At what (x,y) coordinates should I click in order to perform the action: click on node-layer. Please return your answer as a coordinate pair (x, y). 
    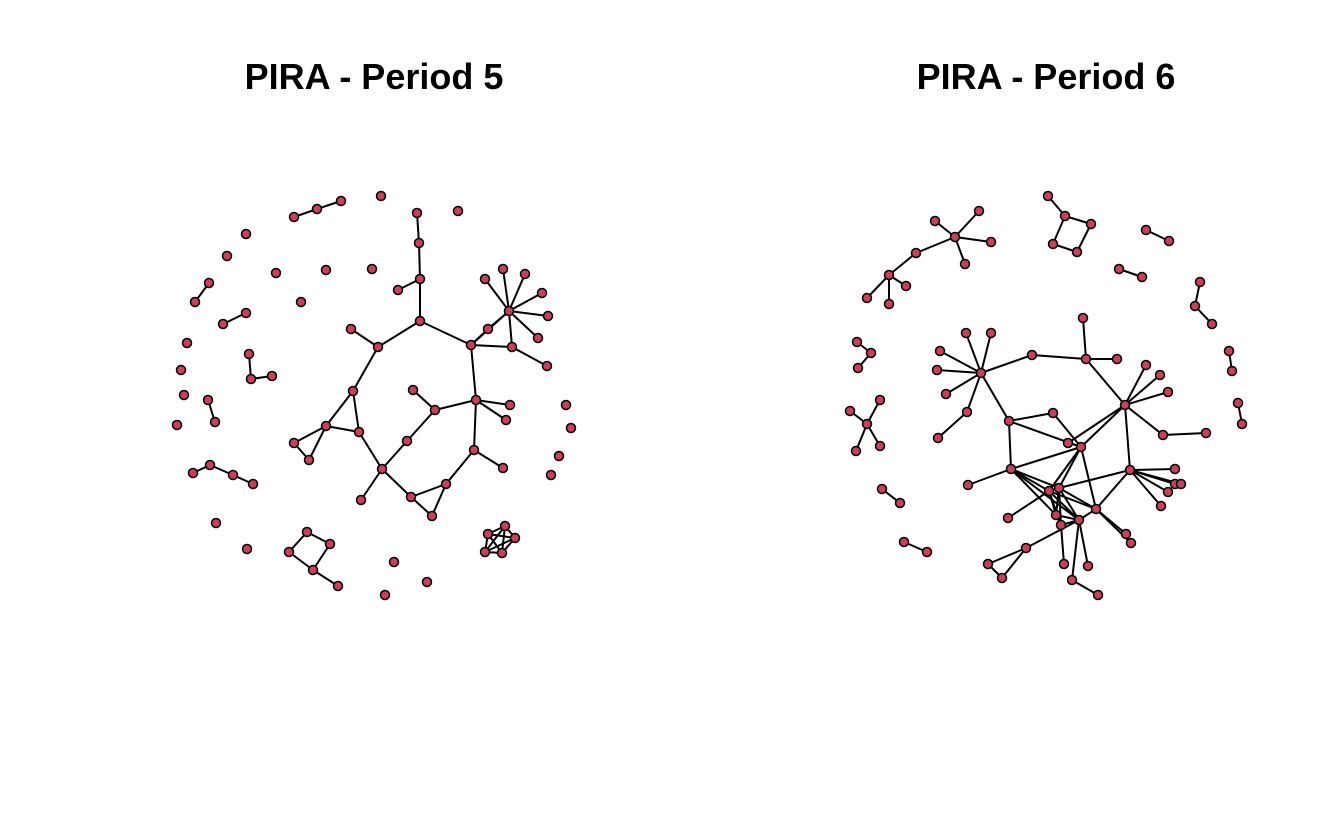
    Looking at the image, I should click on (374, 395).